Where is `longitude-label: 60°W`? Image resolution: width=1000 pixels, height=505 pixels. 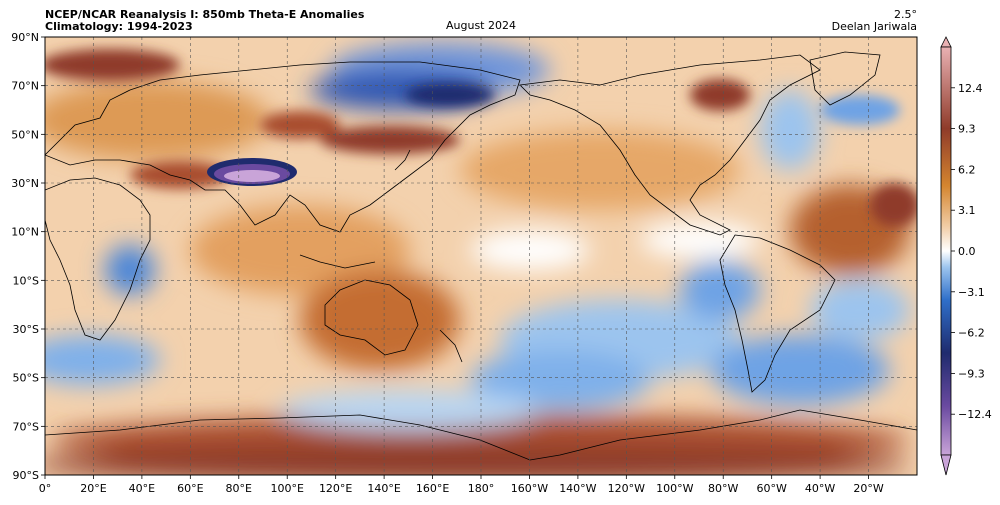
longitude-label: 60°W is located at coordinates (771, 488).